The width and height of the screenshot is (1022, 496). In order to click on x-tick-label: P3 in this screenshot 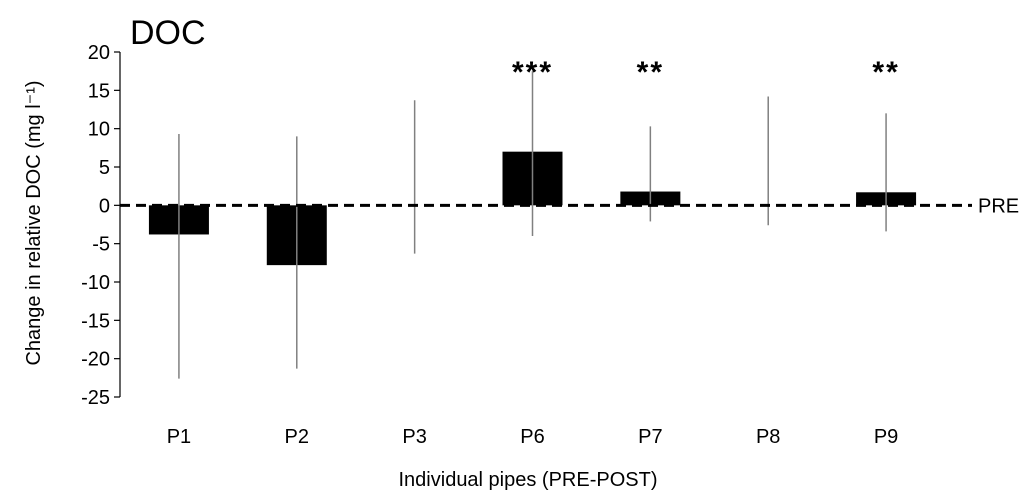, I will do `click(414, 437)`.